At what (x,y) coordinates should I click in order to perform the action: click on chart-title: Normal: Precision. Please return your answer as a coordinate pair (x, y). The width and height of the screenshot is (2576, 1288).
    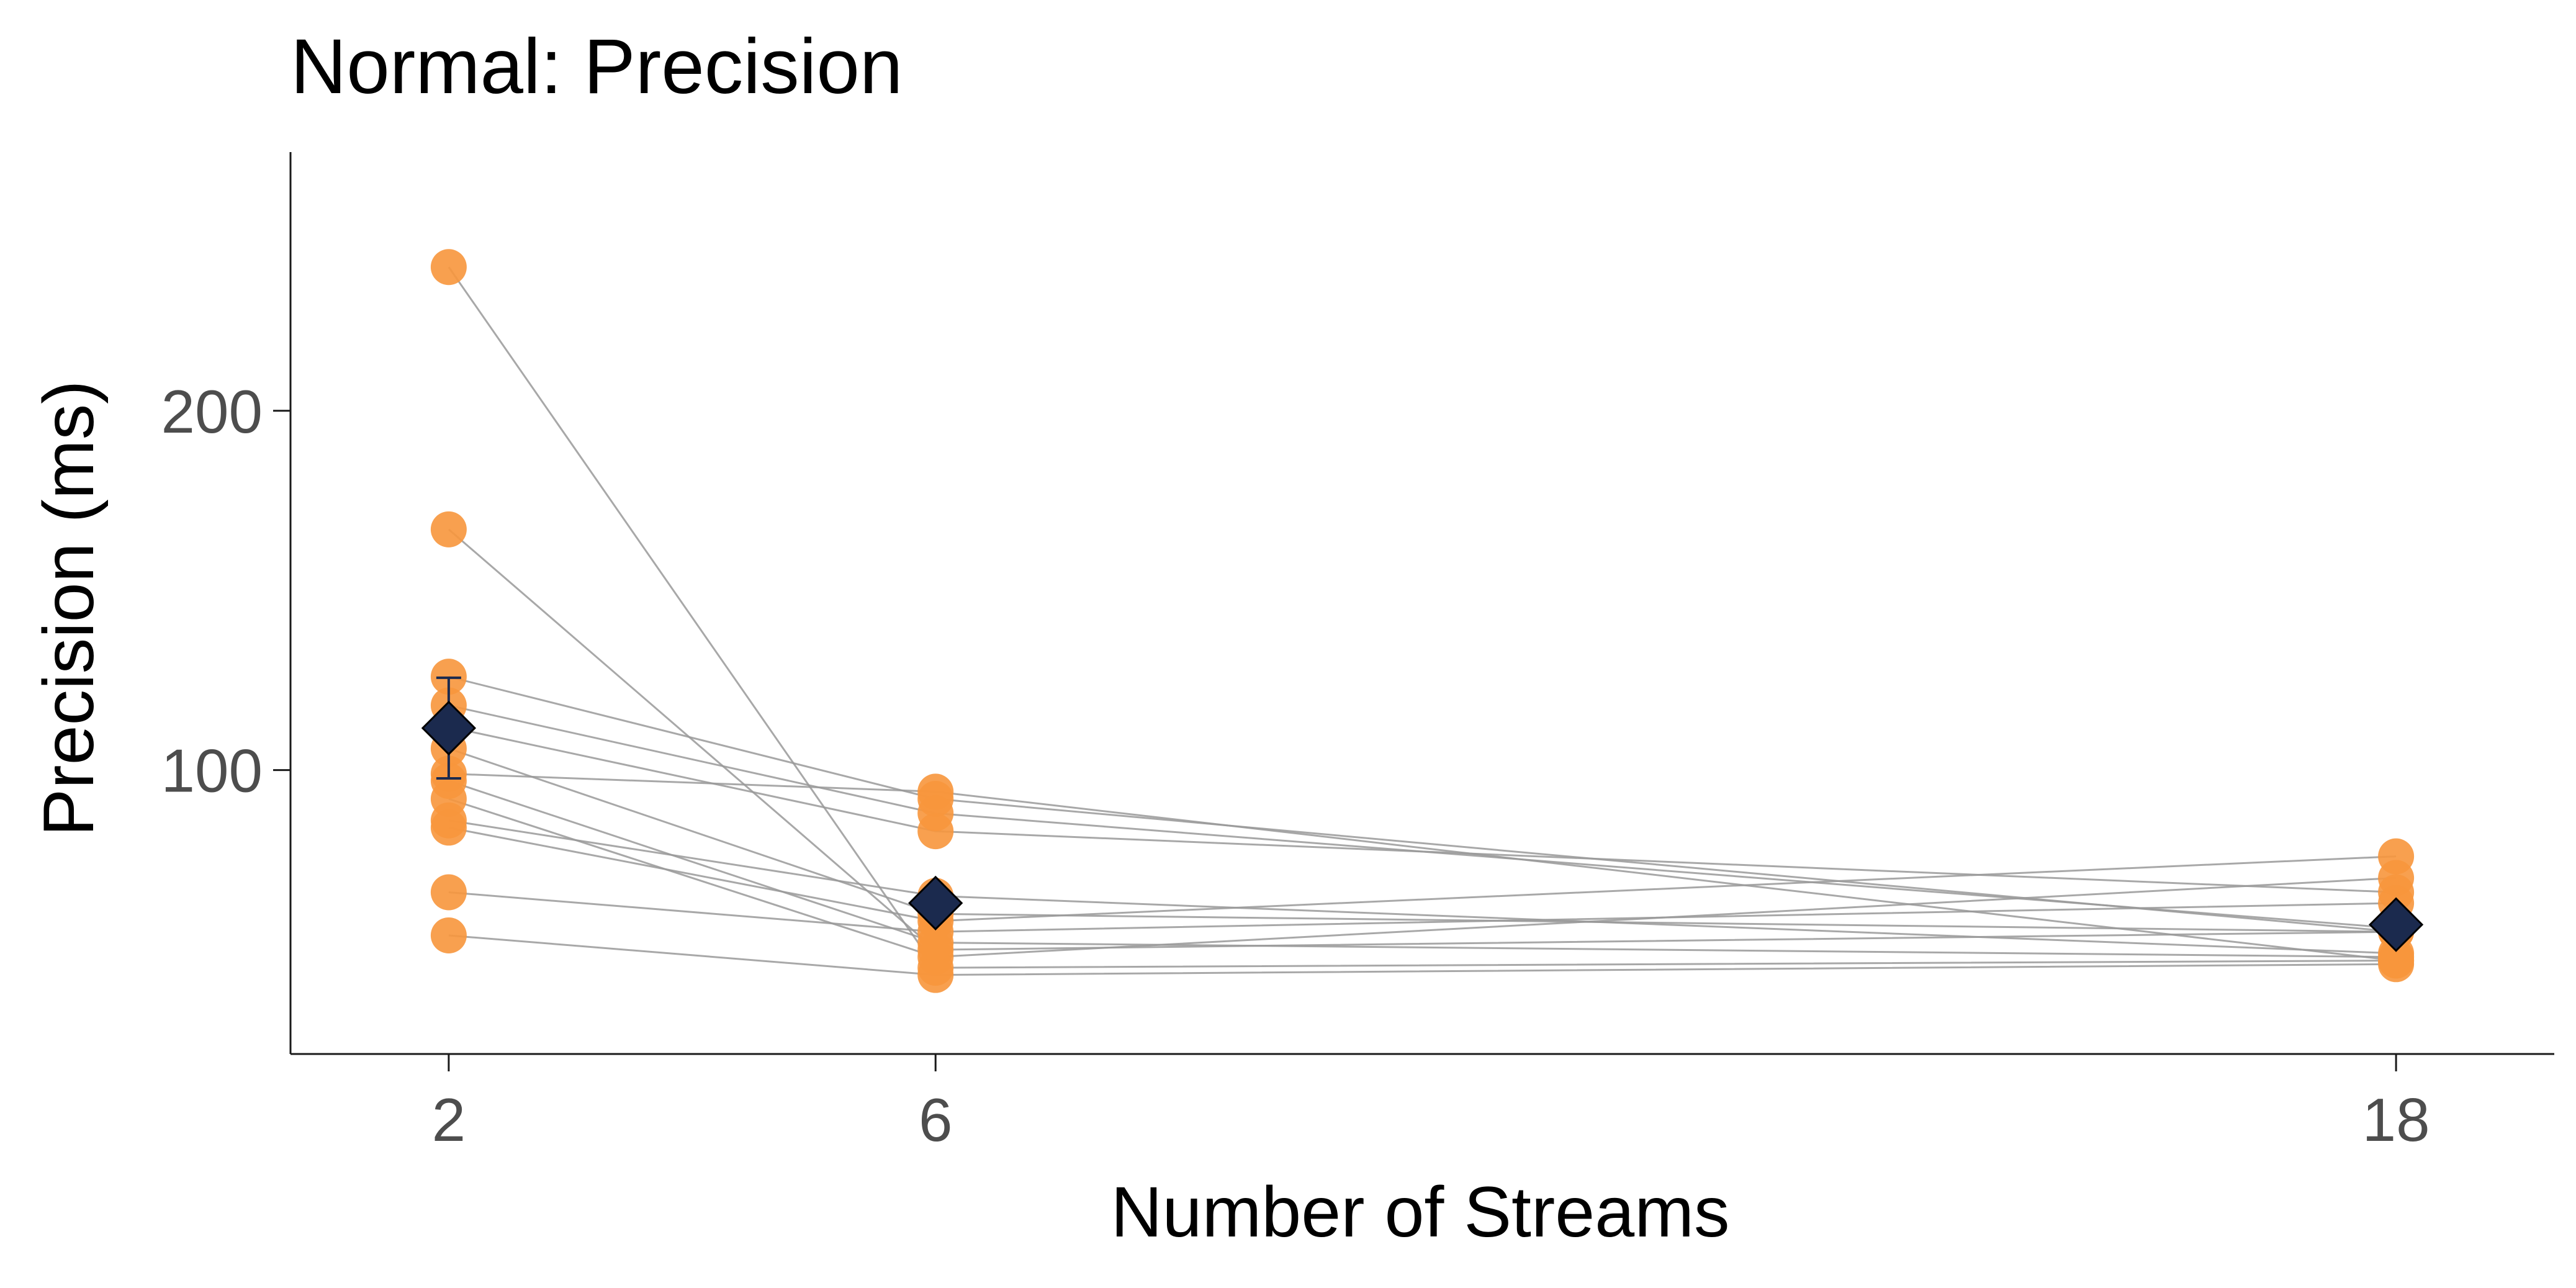
    Looking at the image, I should click on (596, 67).